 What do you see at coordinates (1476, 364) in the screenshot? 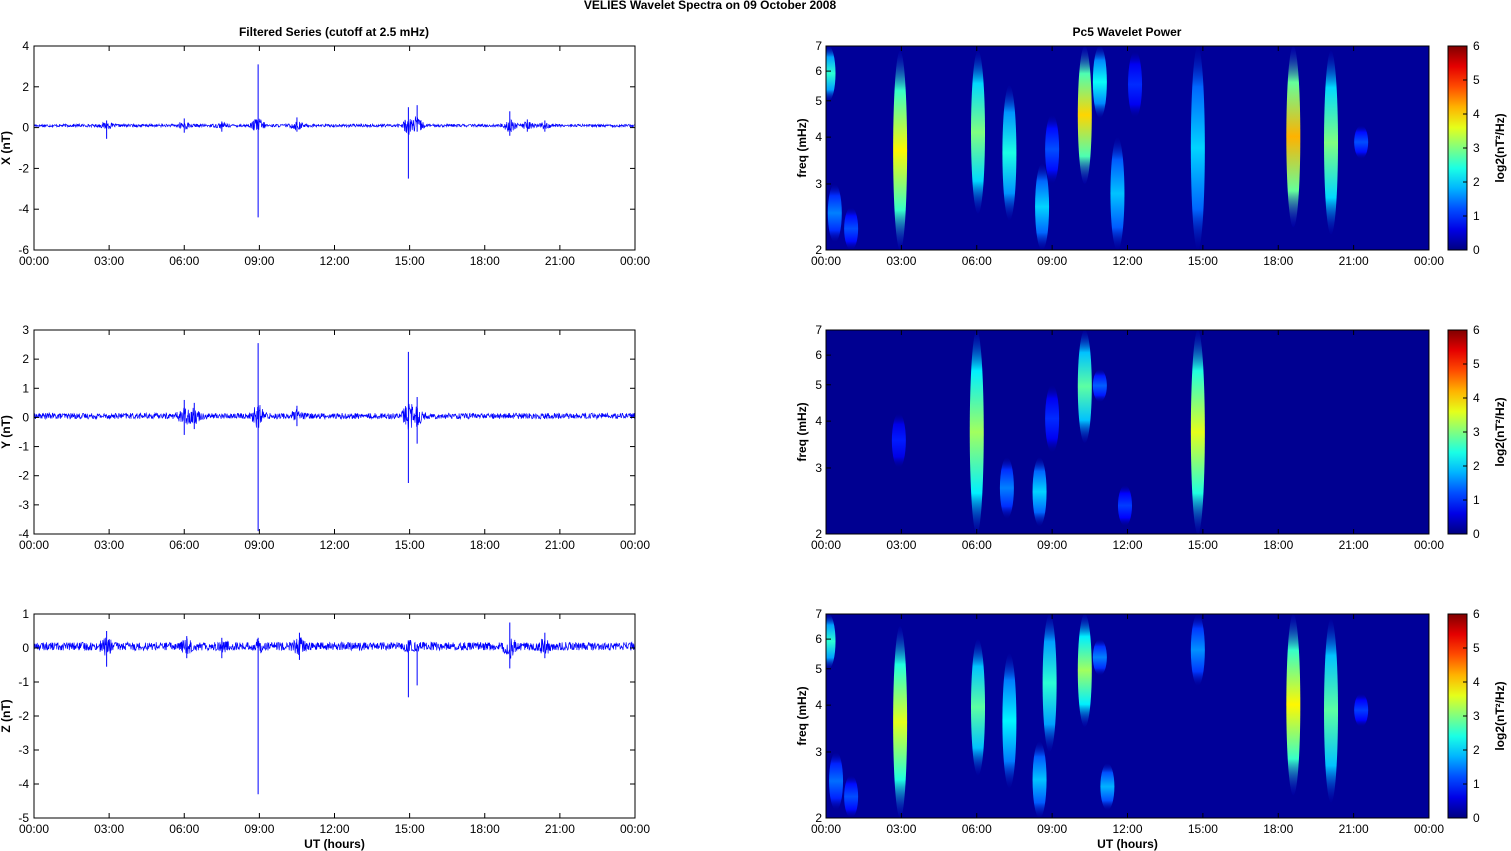
I see `colorbar-tick-label: 5` at bounding box center [1476, 364].